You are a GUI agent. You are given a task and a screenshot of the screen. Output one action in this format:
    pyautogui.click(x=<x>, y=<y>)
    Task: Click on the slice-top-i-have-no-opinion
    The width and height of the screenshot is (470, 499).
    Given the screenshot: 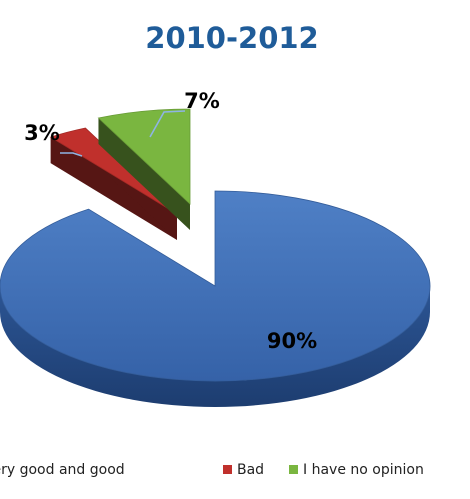 What is the action you would take?
    pyautogui.click(x=144, y=156)
    